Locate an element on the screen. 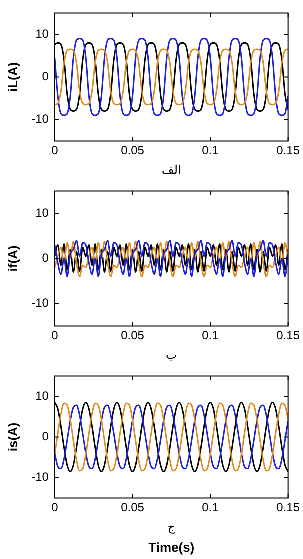 The height and width of the screenshot is (559, 303). y-axis-title: if(A) is located at coordinates (12, 259).